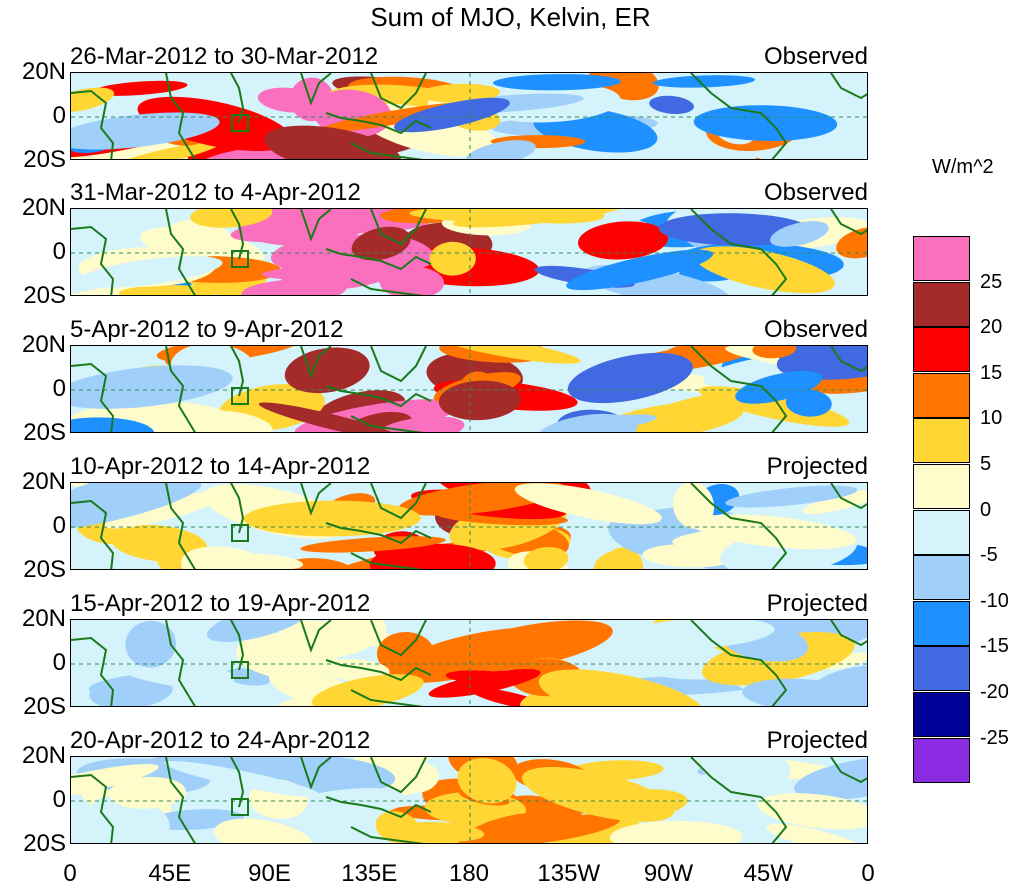 The image size is (1021, 889). Describe the element at coordinates (220, 603) in the screenshot. I see `panel-date-label: 15-Apr-2012 to 19-Apr-2012` at that location.